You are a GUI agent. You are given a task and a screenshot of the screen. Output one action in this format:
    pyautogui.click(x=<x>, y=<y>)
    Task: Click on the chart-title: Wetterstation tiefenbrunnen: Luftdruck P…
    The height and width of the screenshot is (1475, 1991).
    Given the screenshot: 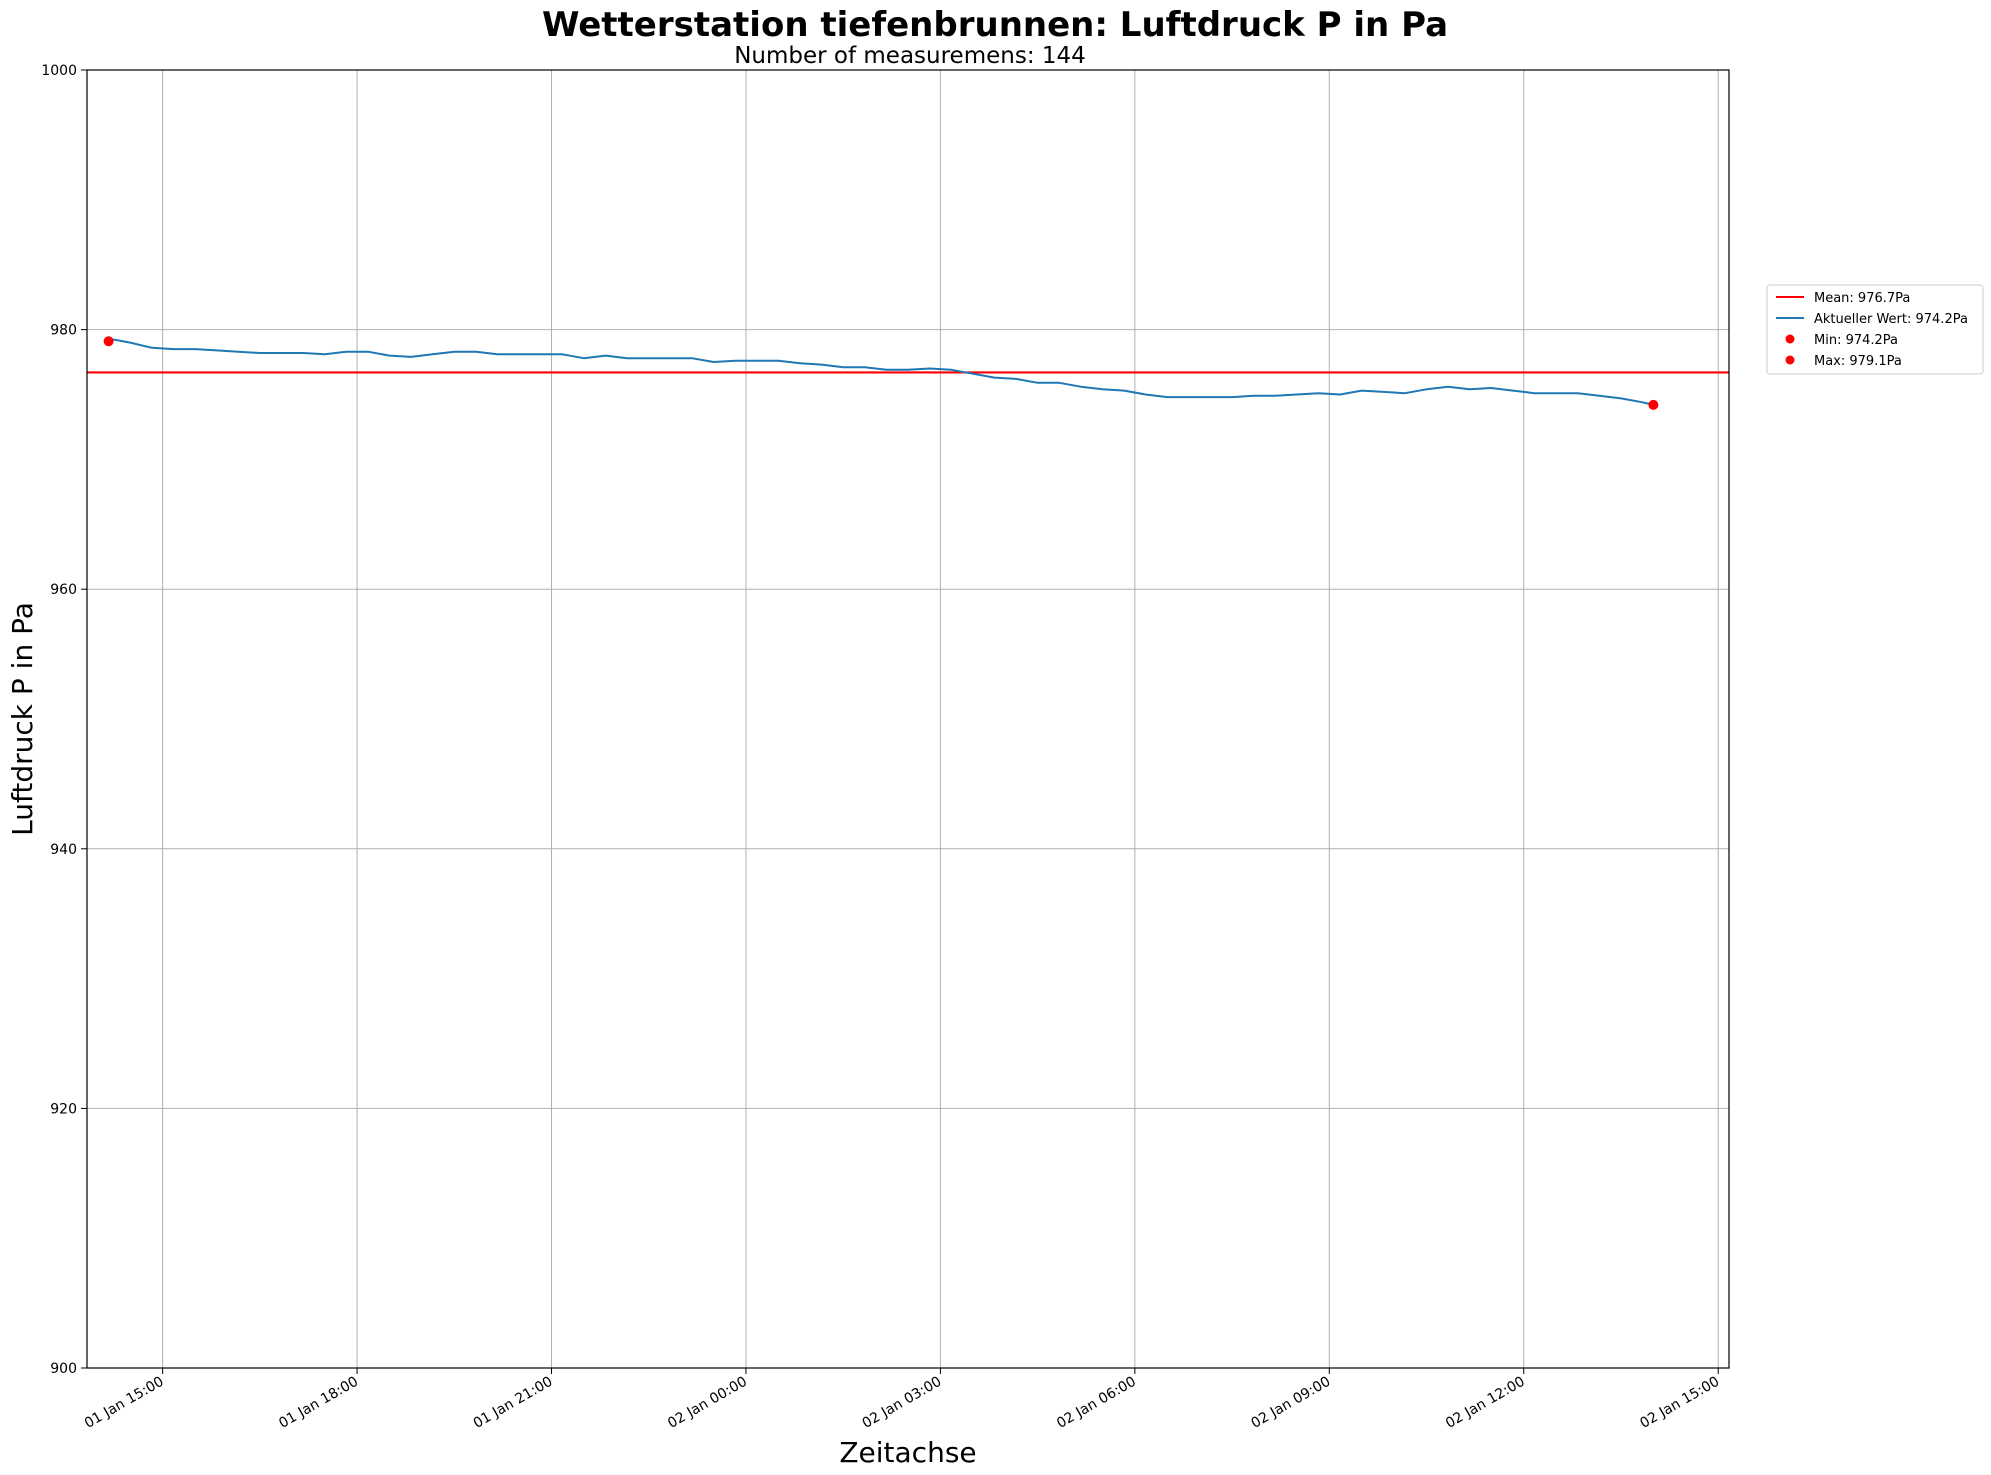 What is the action you would take?
    pyautogui.click(x=995, y=25)
    